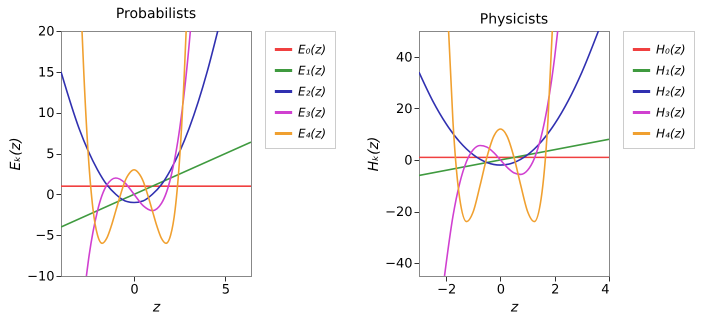  Describe the element at coordinates (555, 290) in the screenshot. I see `x-tick-label: 2` at that location.